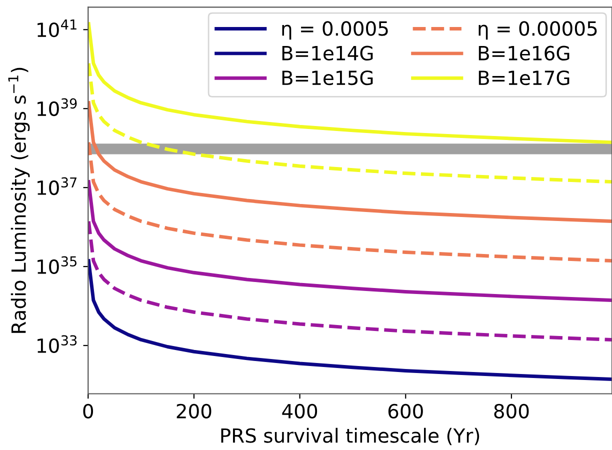  What do you see at coordinates (524, 53) in the screenshot?
I see `legend-label: B=1e16G` at bounding box center [524, 53].